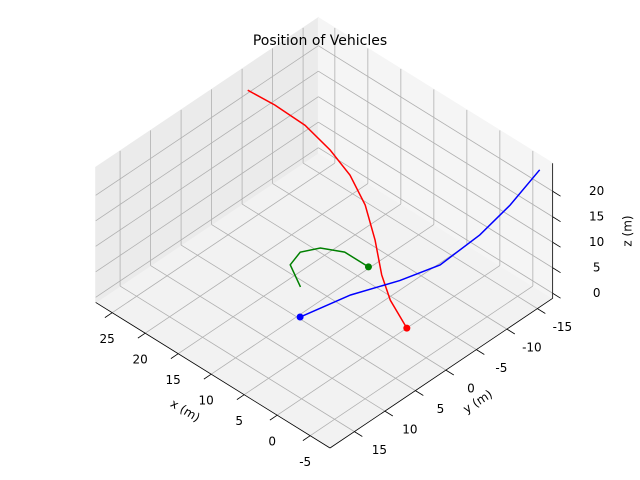 The image size is (640, 480). Describe the element at coordinates (239, 421) in the screenshot. I see `x-tick-label: 5` at that location.